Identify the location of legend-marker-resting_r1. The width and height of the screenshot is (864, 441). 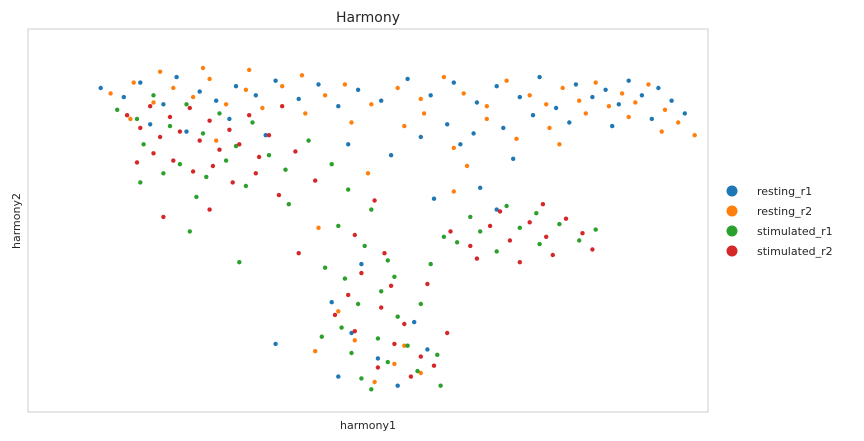
(732, 191).